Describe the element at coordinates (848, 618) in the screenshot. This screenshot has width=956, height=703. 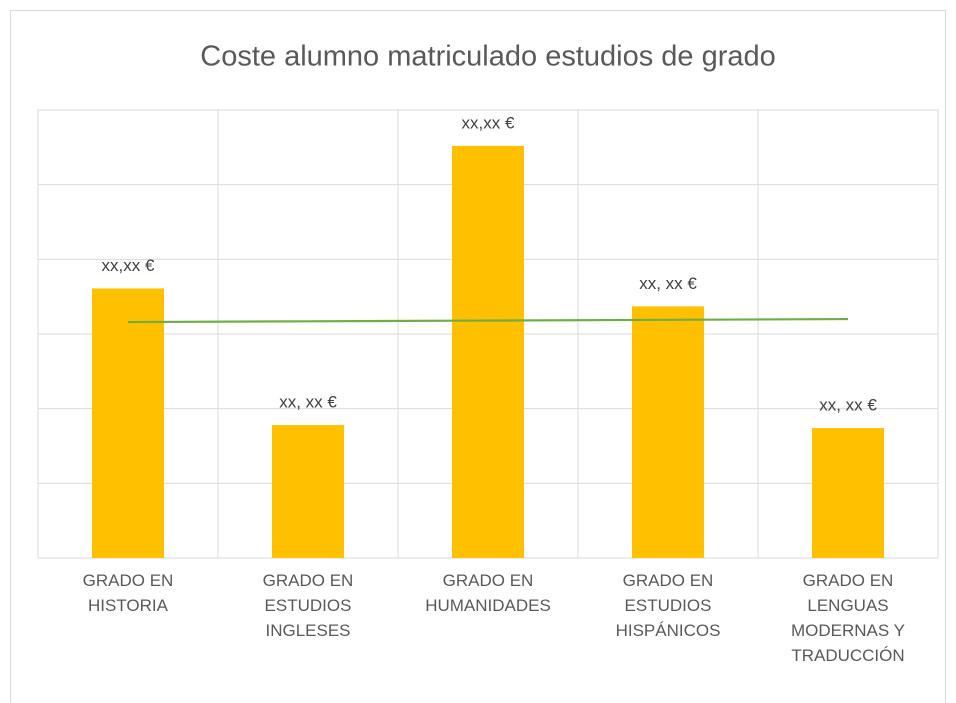
I see `x-tick-label: GRADO EN LENGUAS MODERNAS Y TRADUCCIÓN` at that location.